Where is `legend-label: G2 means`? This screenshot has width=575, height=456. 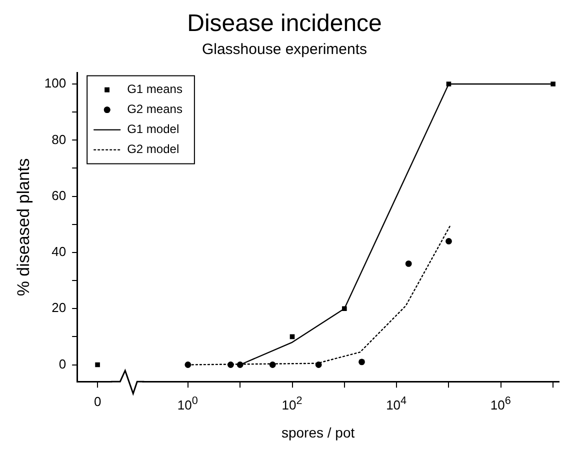 legend-label: G2 means is located at coordinates (154, 109).